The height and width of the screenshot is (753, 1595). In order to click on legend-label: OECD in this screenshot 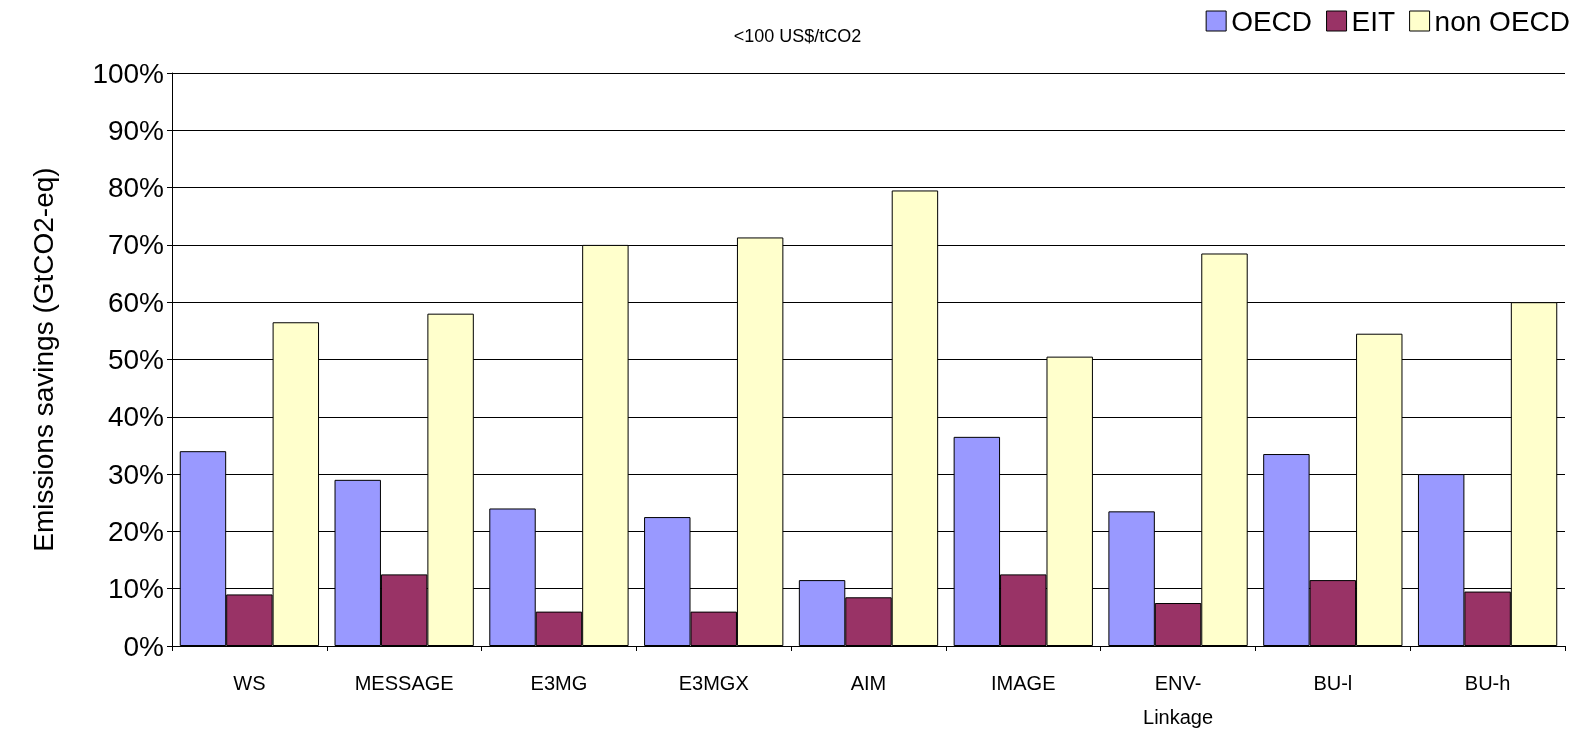, I will do `click(1272, 21)`.